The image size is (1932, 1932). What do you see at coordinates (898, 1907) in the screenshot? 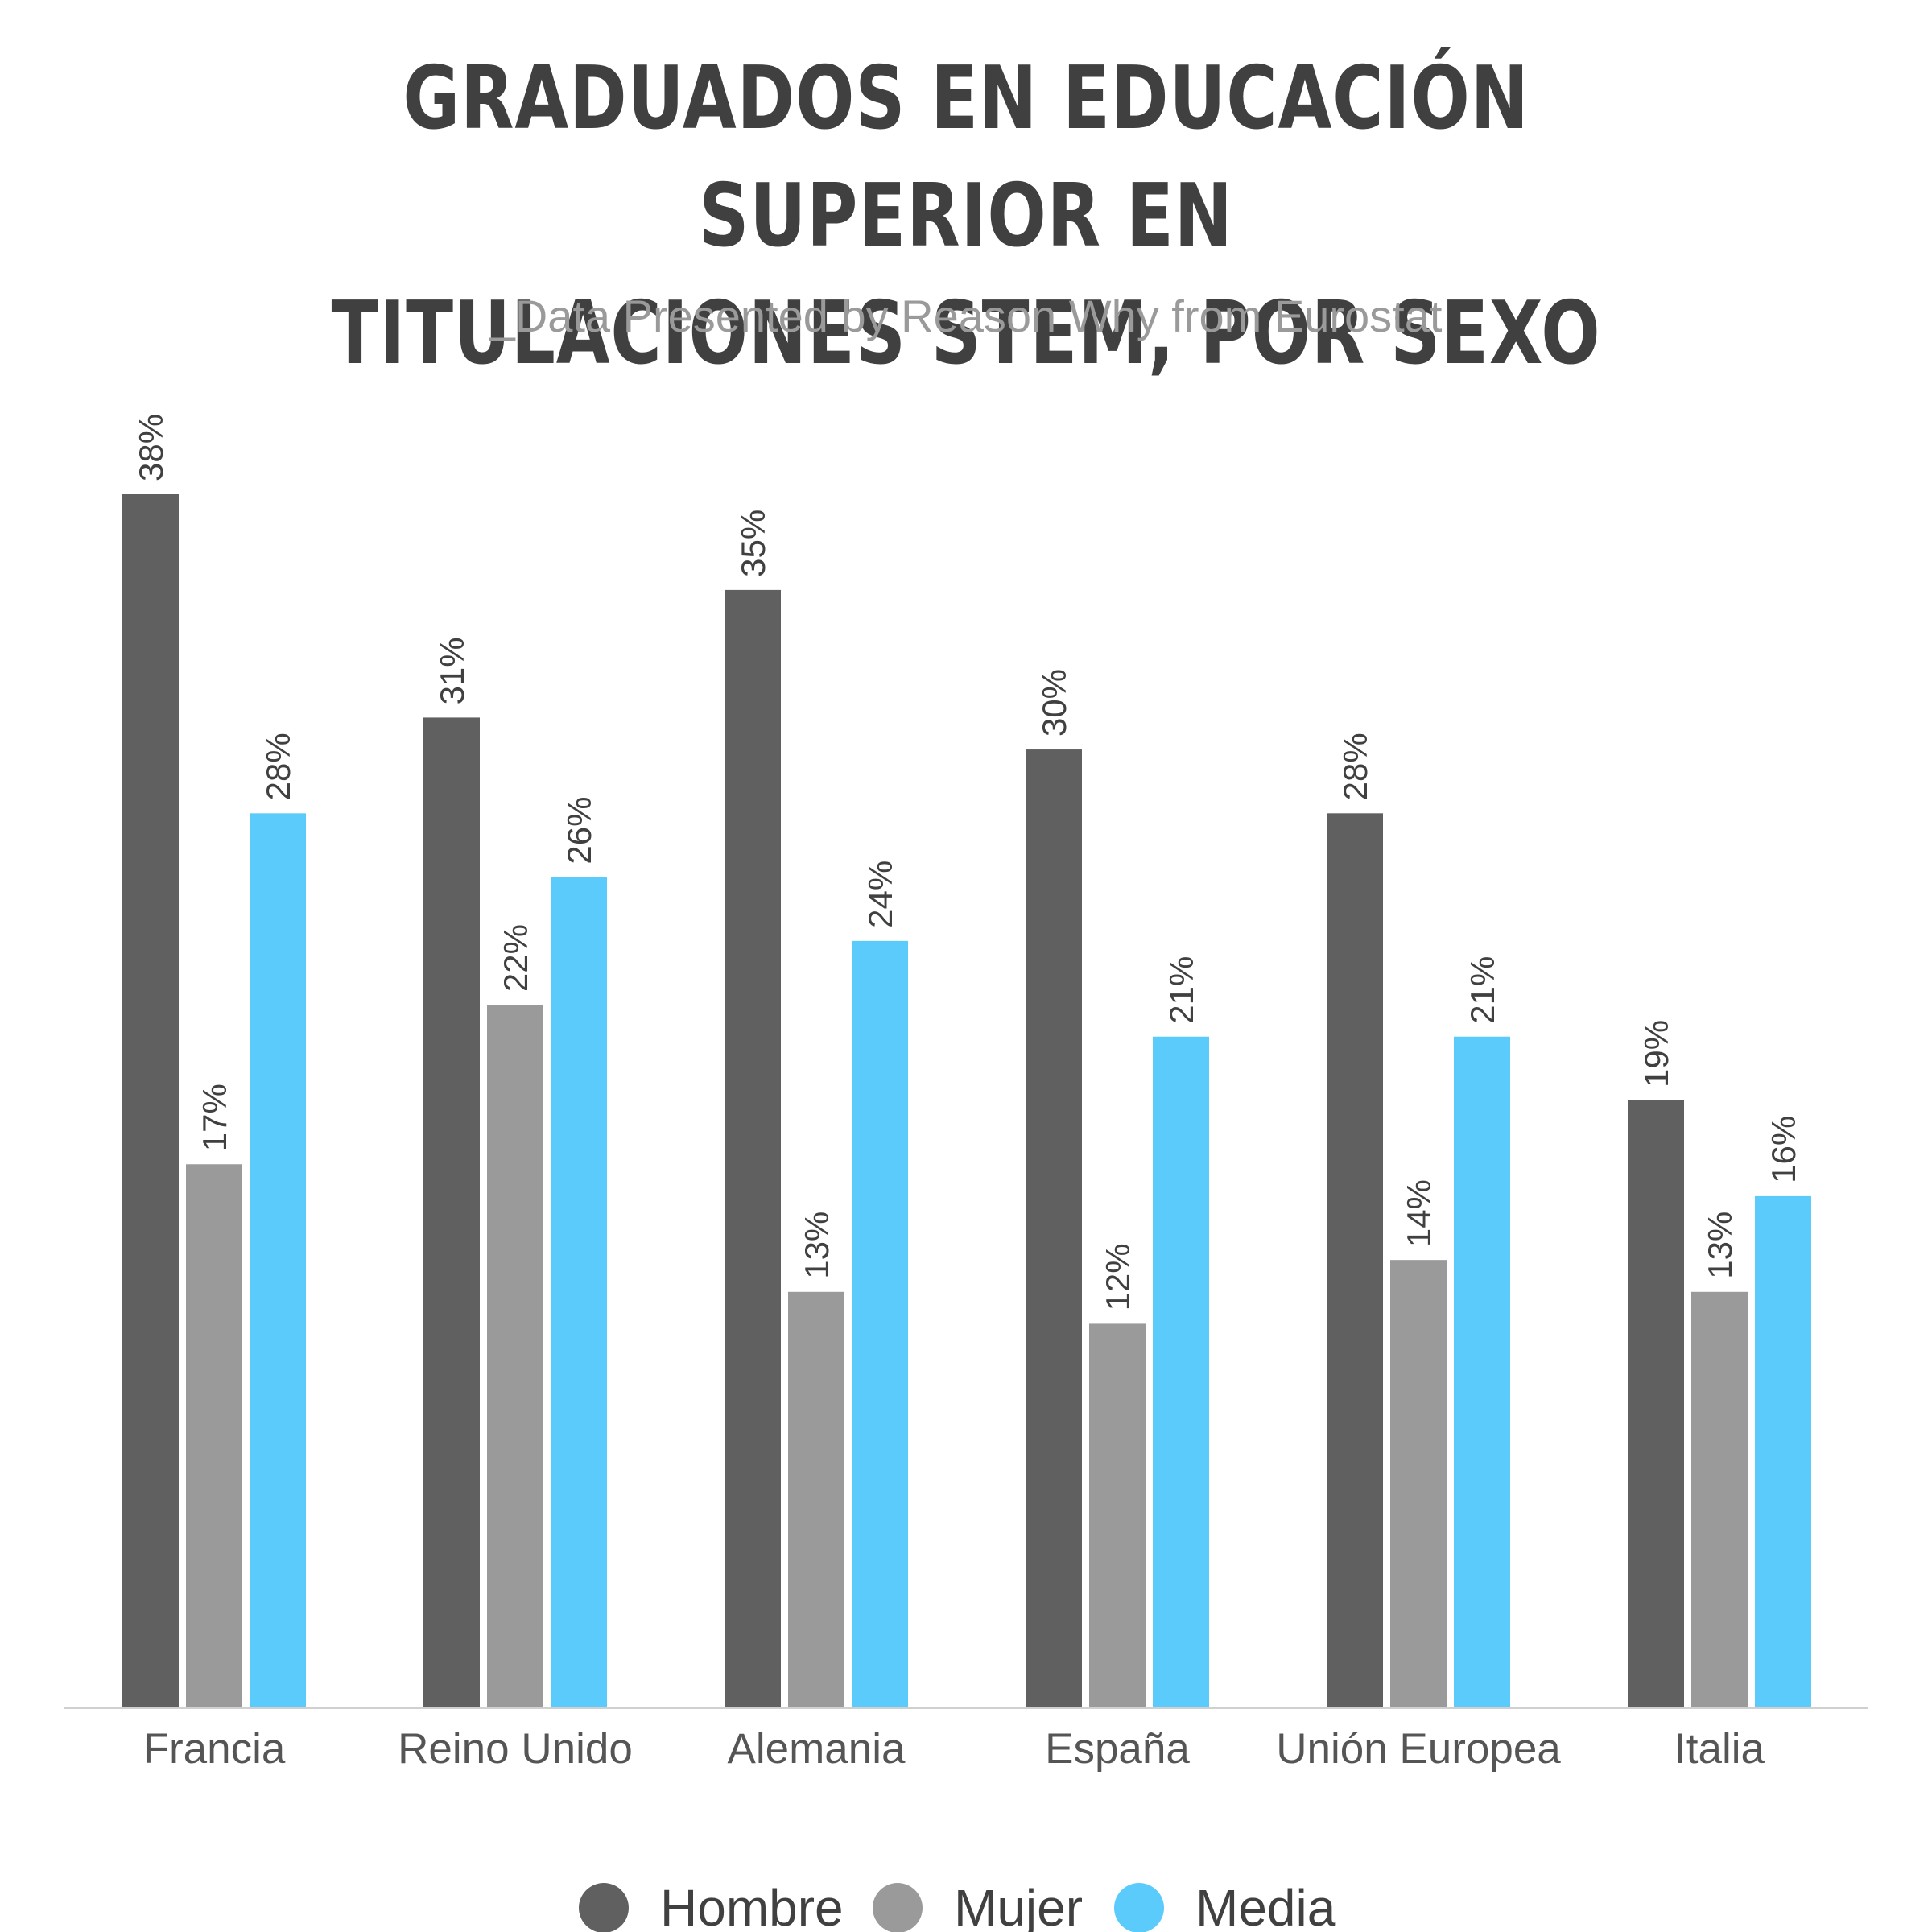
I see `legend-swatch-mujer` at bounding box center [898, 1907].